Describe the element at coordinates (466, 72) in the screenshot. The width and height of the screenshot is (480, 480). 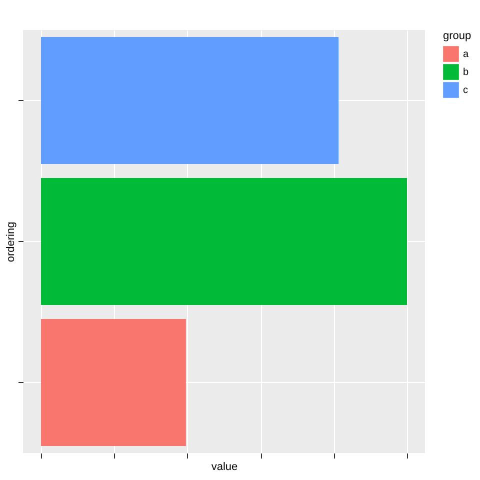
I see `legend-label: b` at that location.